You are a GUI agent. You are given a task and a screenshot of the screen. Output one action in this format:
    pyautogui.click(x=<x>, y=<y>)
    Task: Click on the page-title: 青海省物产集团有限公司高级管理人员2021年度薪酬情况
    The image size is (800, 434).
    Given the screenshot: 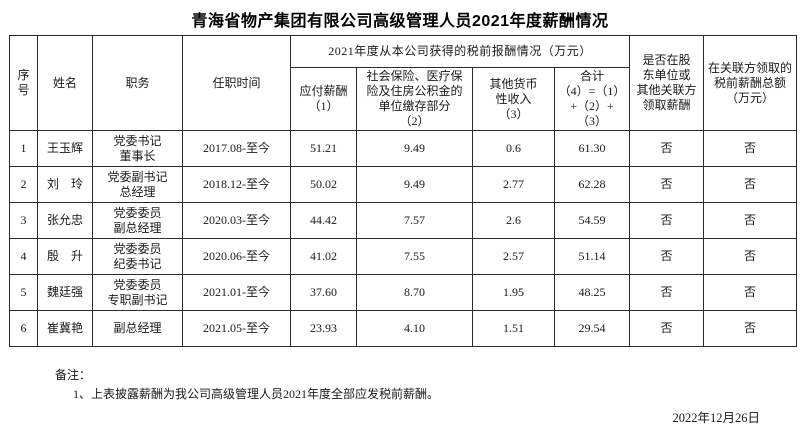 What is the action you would take?
    pyautogui.click(x=400, y=21)
    